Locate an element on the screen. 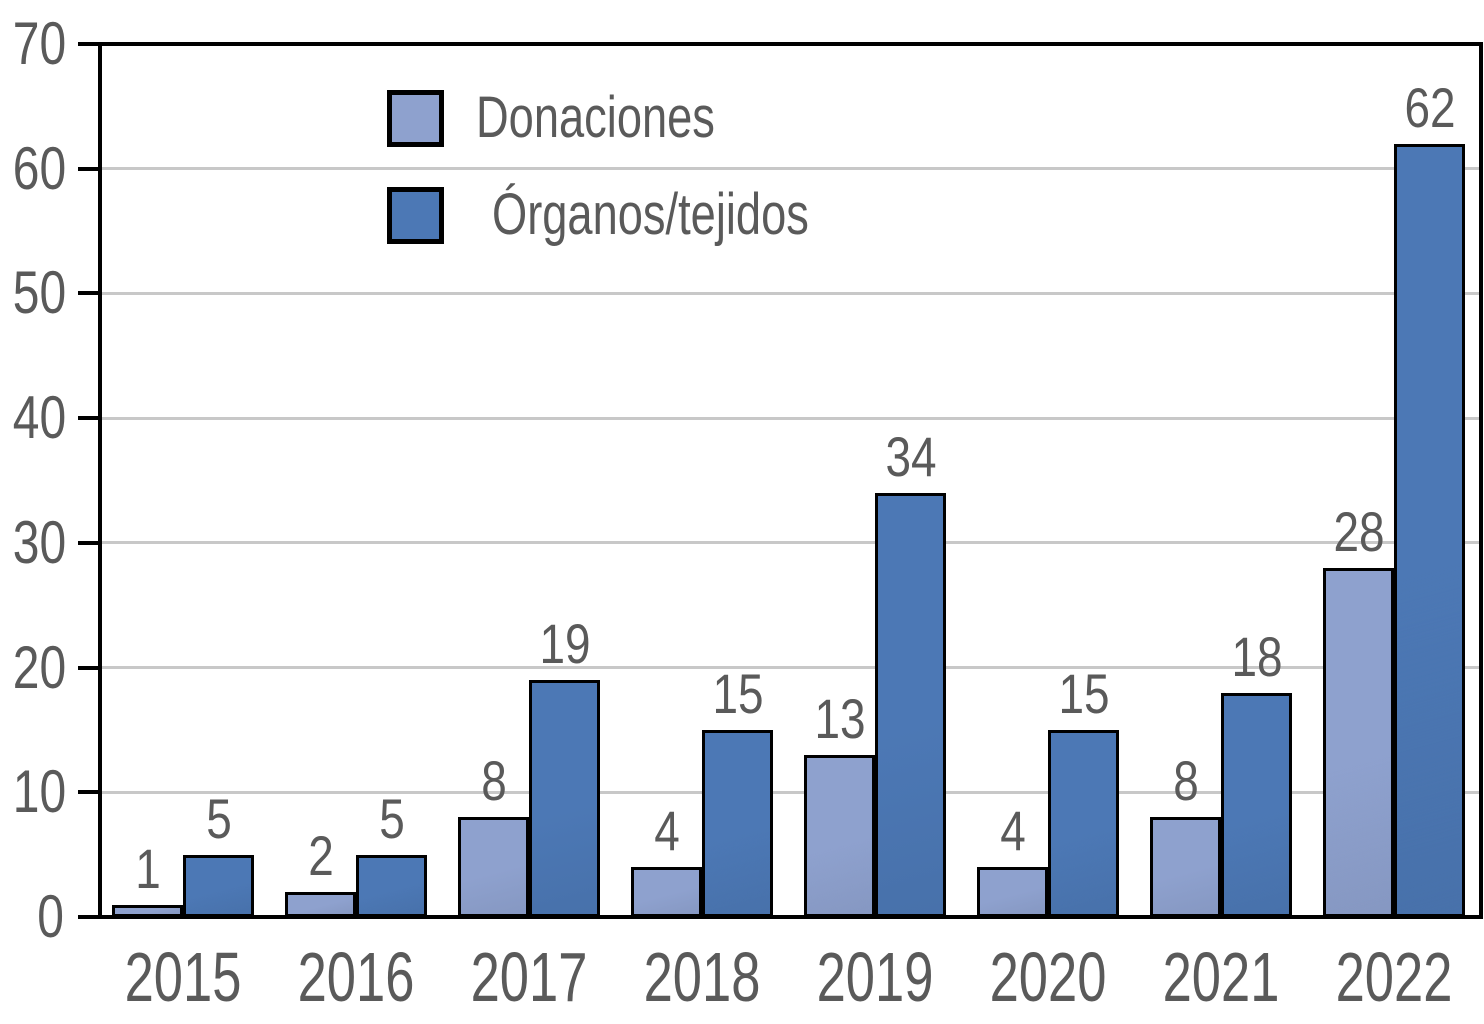 This screenshot has height=1024, width=1484. x-axis-label: 2017 is located at coordinates (529, 977).